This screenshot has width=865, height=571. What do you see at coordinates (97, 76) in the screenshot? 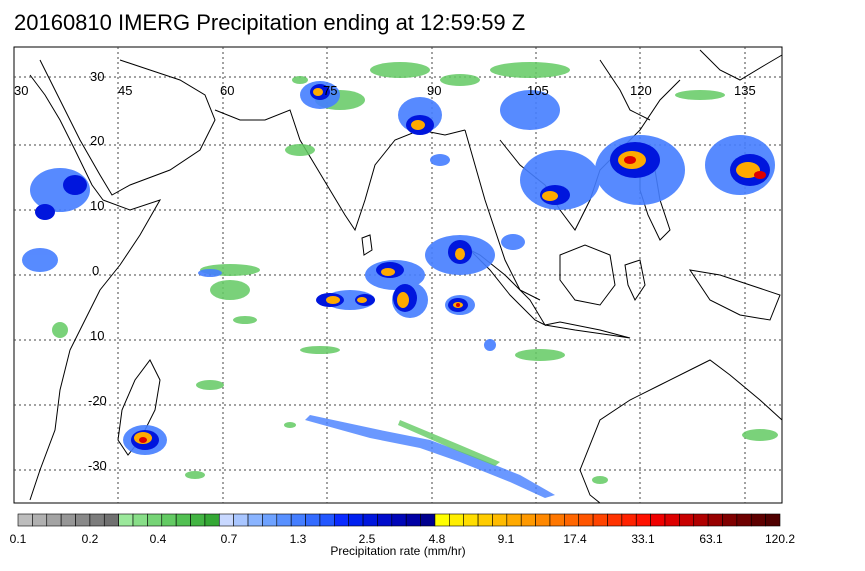
I see `lat-label: 30` at bounding box center [97, 76].